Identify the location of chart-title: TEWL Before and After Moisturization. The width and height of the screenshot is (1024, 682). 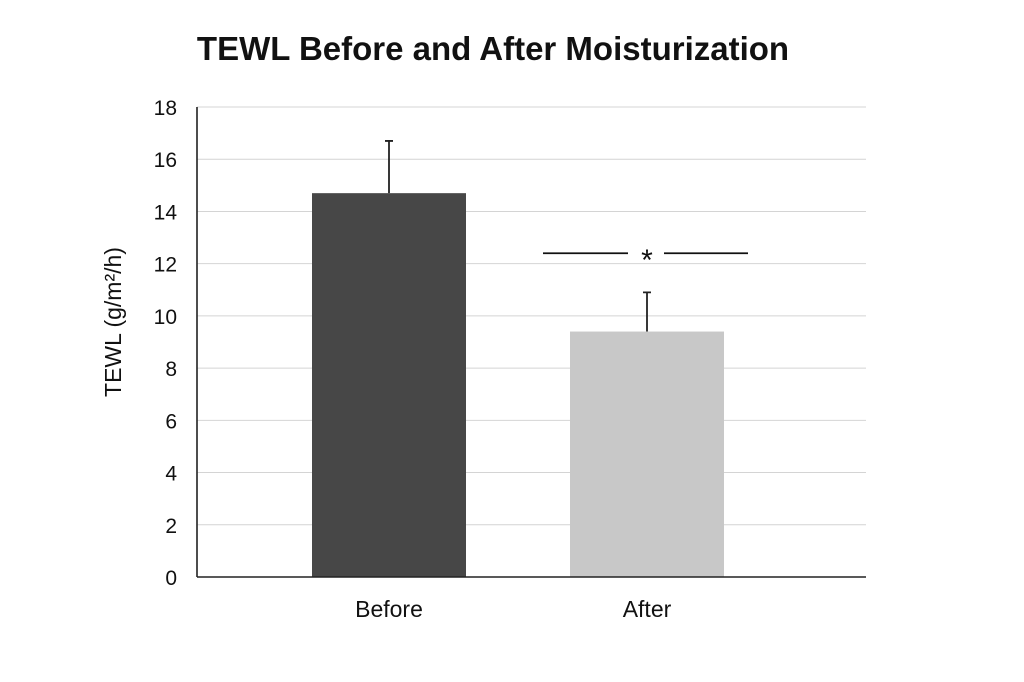
(493, 48).